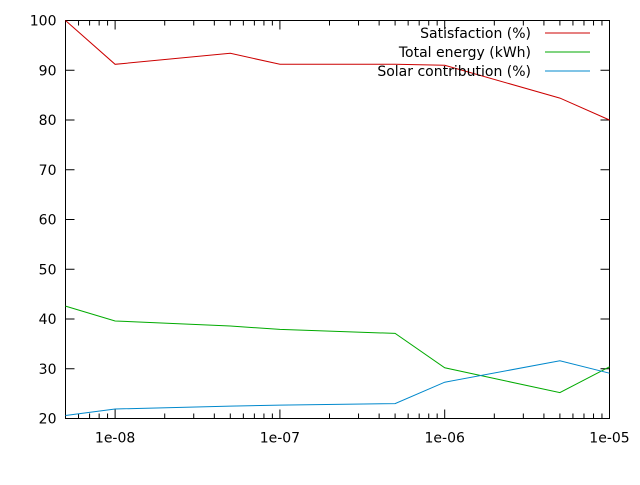  I want to click on y-tick-label: 60, so click(48, 221).